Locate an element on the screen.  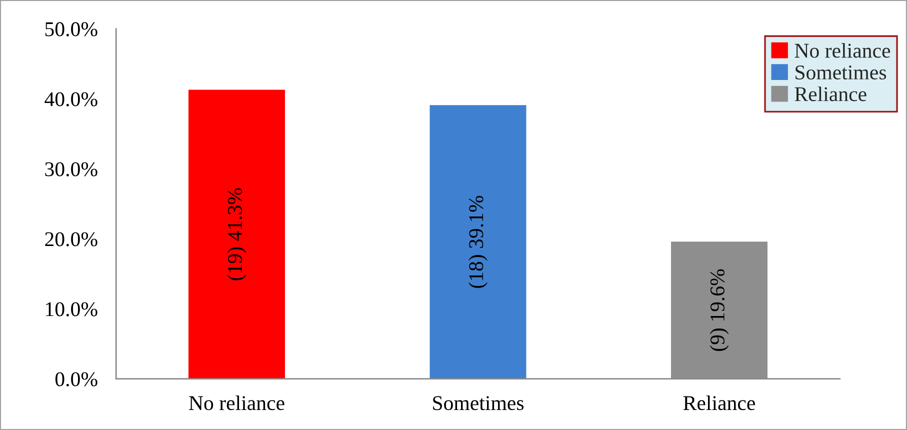
data-label: (9) 19.6% is located at coordinates (719, 310).